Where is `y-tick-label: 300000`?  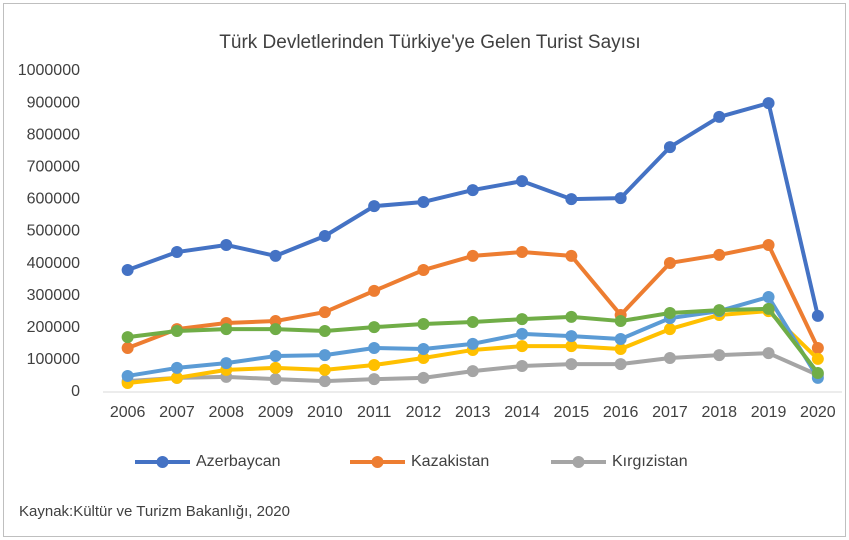
y-tick-label: 300000 is located at coordinates (53, 295).